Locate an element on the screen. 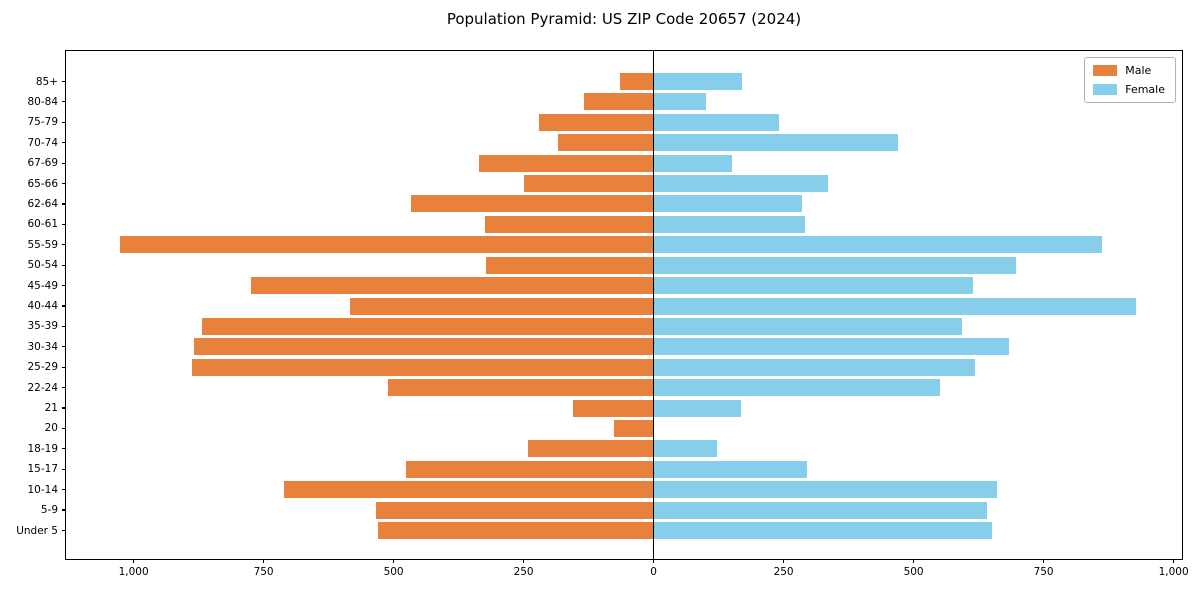 This screenshot has width=1200, height=600. bar-male-85+ is located at coordinates (636, 81).